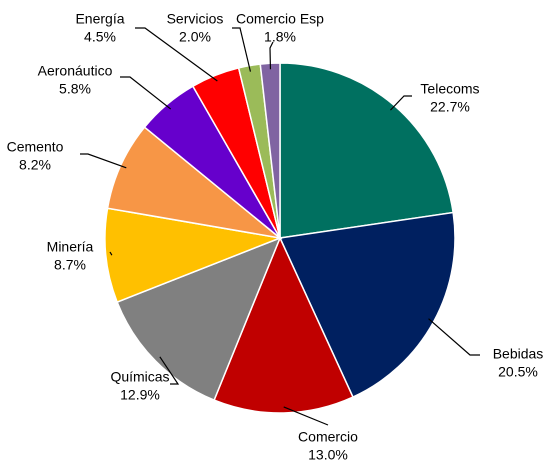  Describe the element at coordinates (100, 37) in the screenshot. I see `slice-value-label: 4.5%` at that location.